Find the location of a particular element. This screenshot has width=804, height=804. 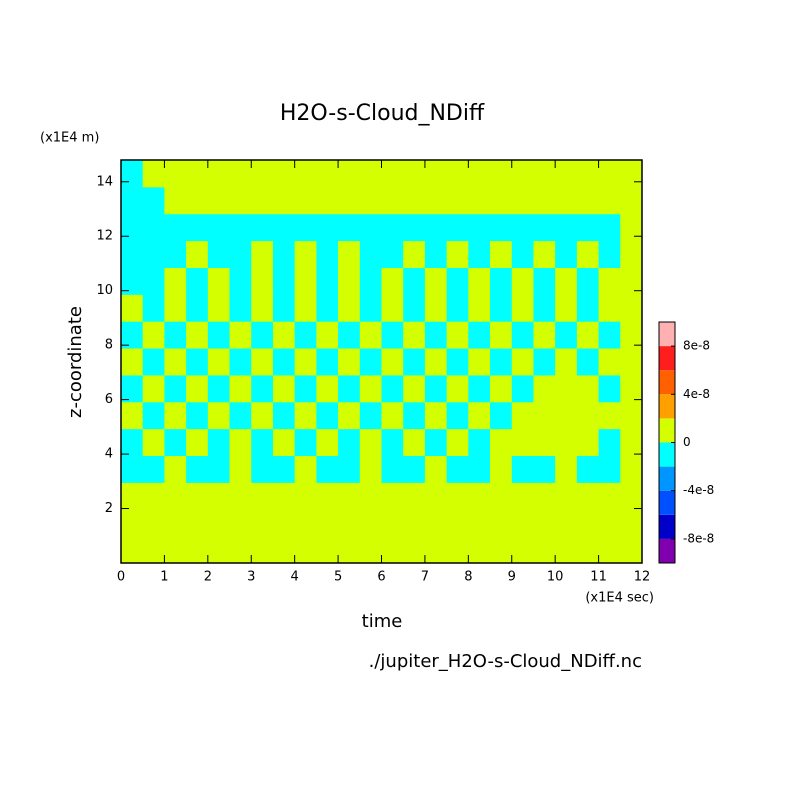

y-tick-label: 8 is located at coordinates (109, 345).